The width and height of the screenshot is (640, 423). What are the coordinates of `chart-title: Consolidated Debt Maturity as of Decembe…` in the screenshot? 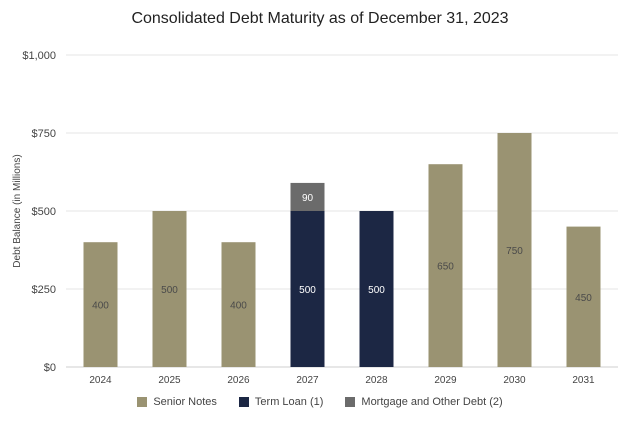 It's located at (320, 18).